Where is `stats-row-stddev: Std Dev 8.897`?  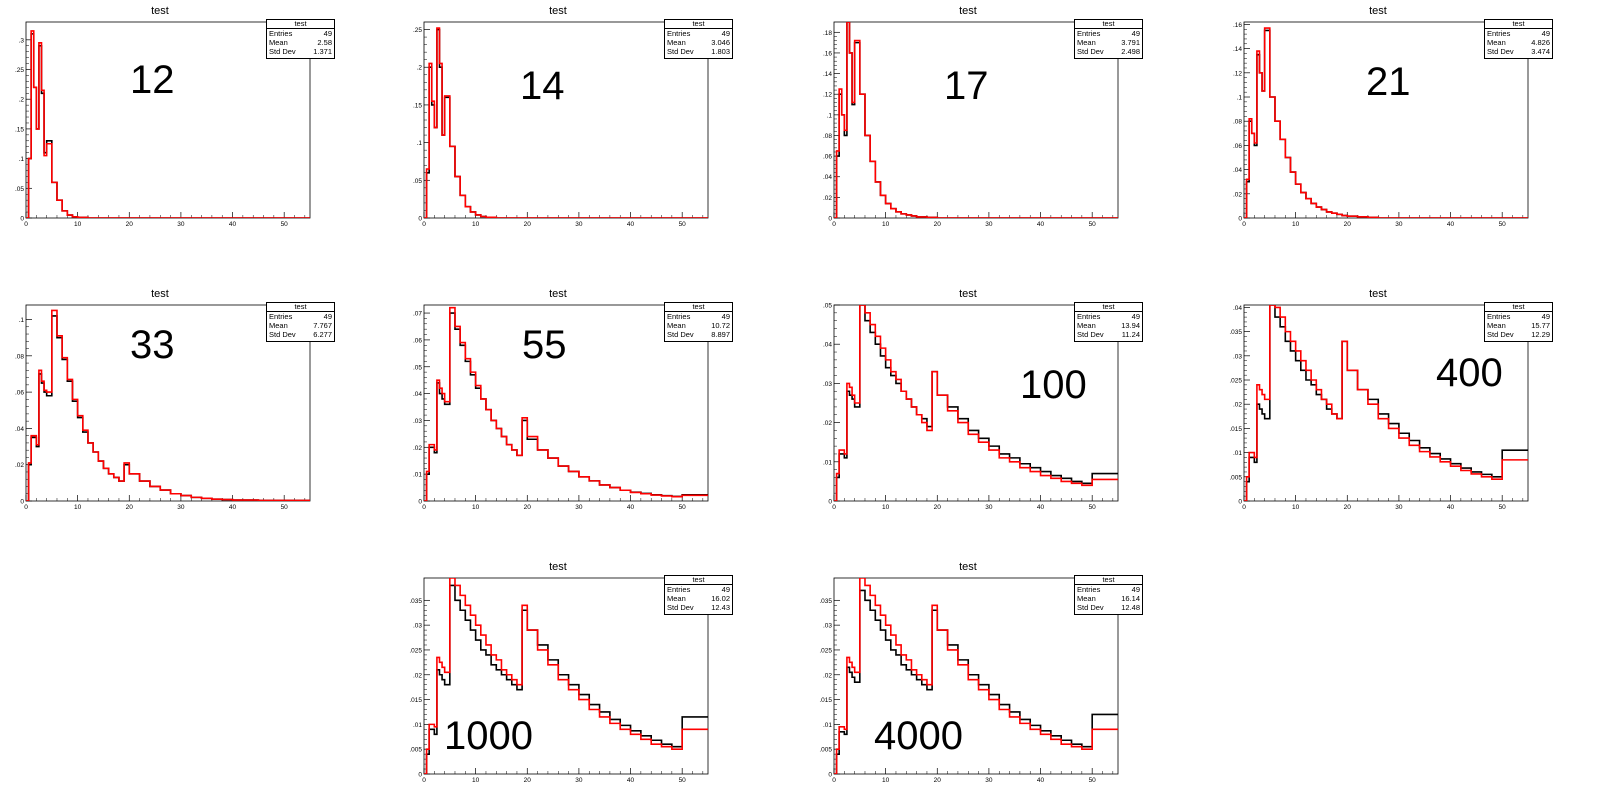
stats-row-stddev: Std Dev 8.897 is located at coordinates (698, 334).